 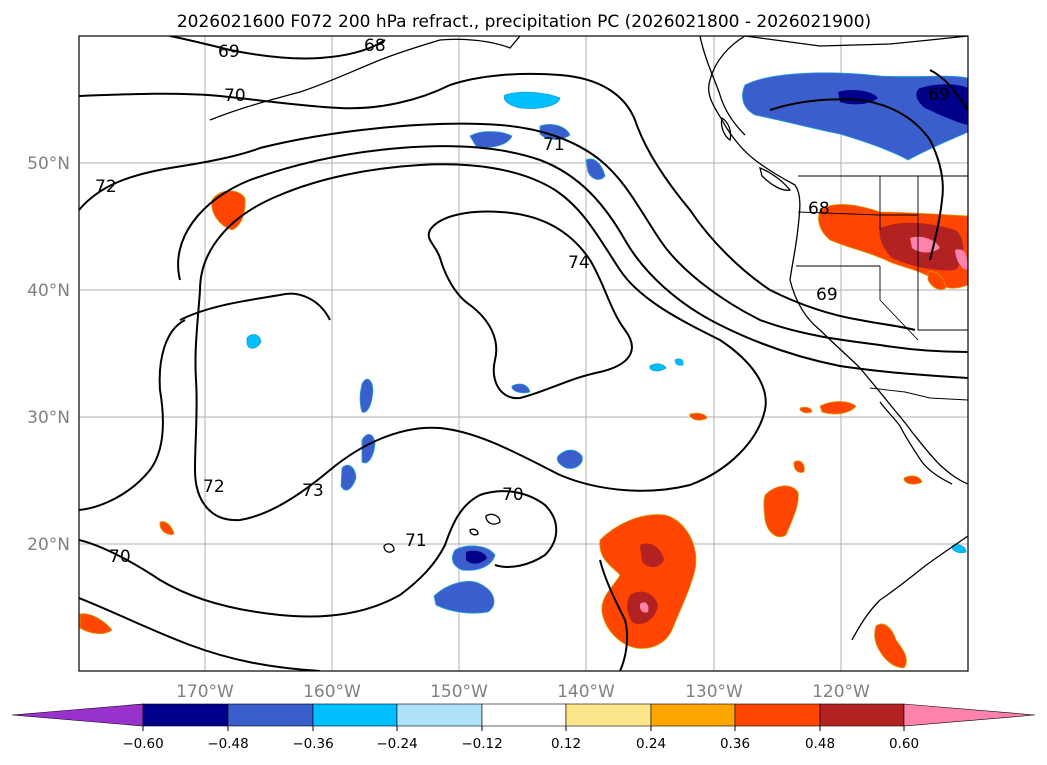 I want to click on contour-70-canada, so click(x=856, y=179).